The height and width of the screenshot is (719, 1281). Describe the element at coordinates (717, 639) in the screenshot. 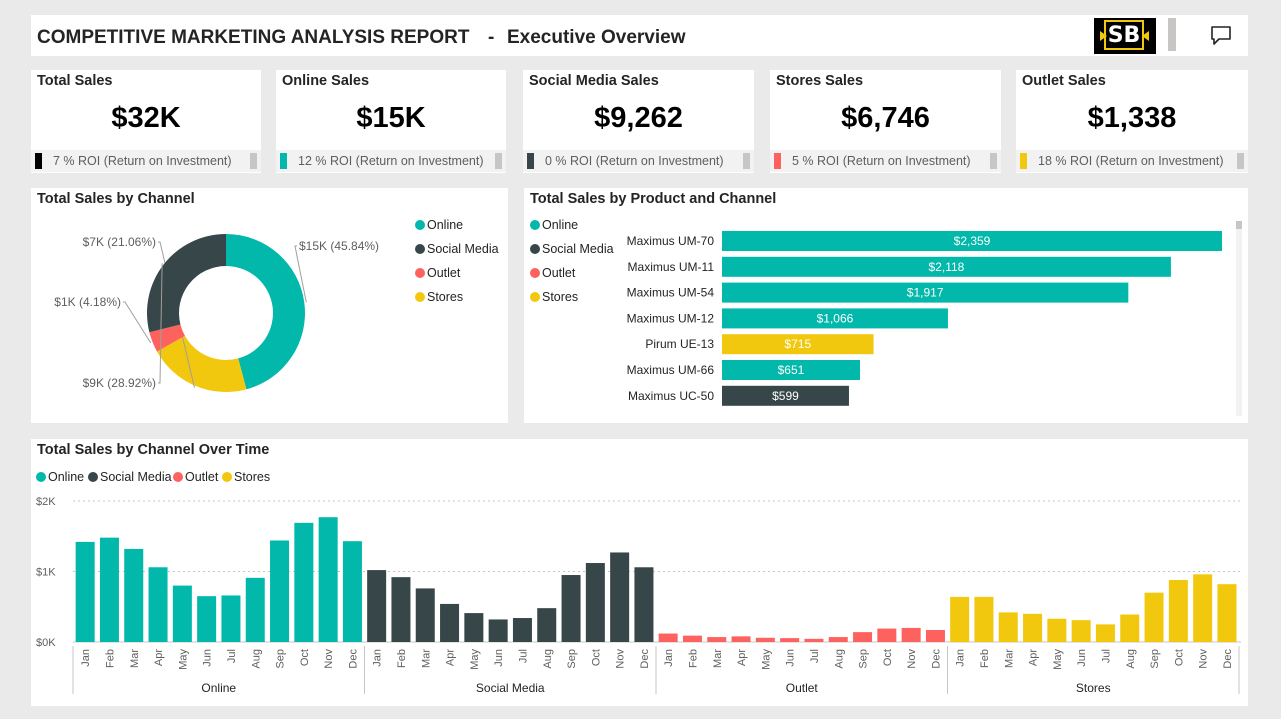

I see `time-bar-outlet-mar` at that location.